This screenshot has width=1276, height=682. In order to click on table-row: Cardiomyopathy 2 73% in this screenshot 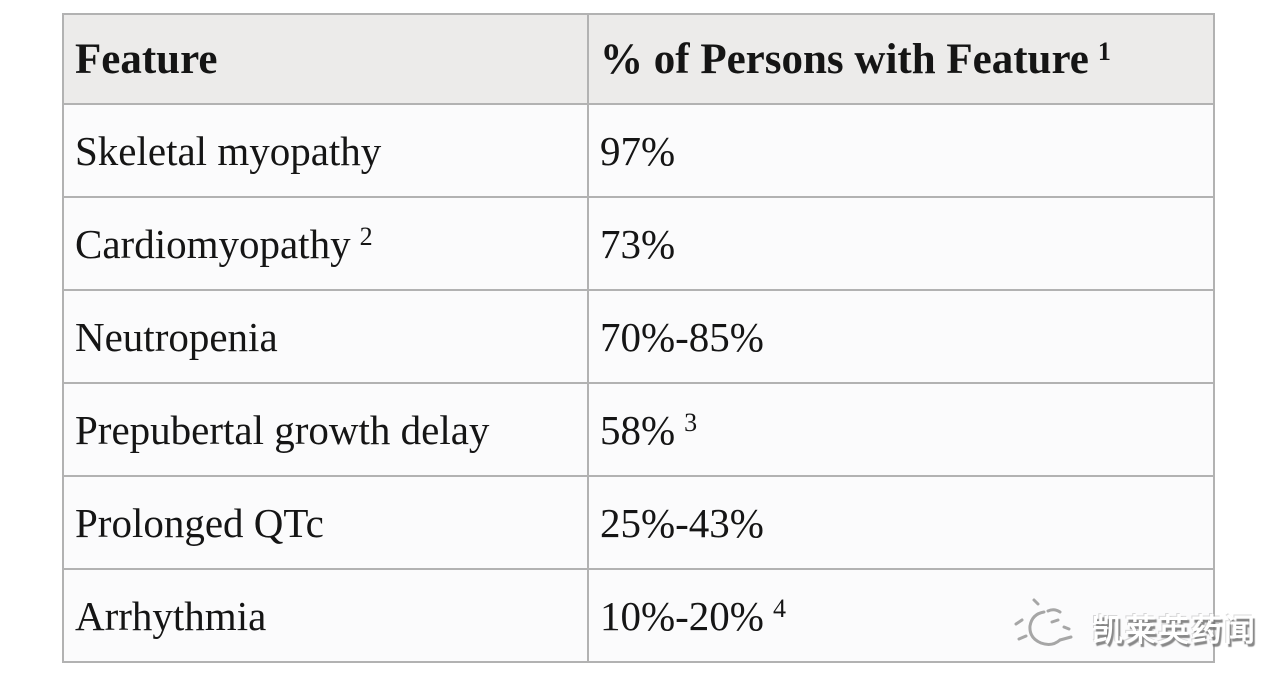, I will do `click(638, 243)`.